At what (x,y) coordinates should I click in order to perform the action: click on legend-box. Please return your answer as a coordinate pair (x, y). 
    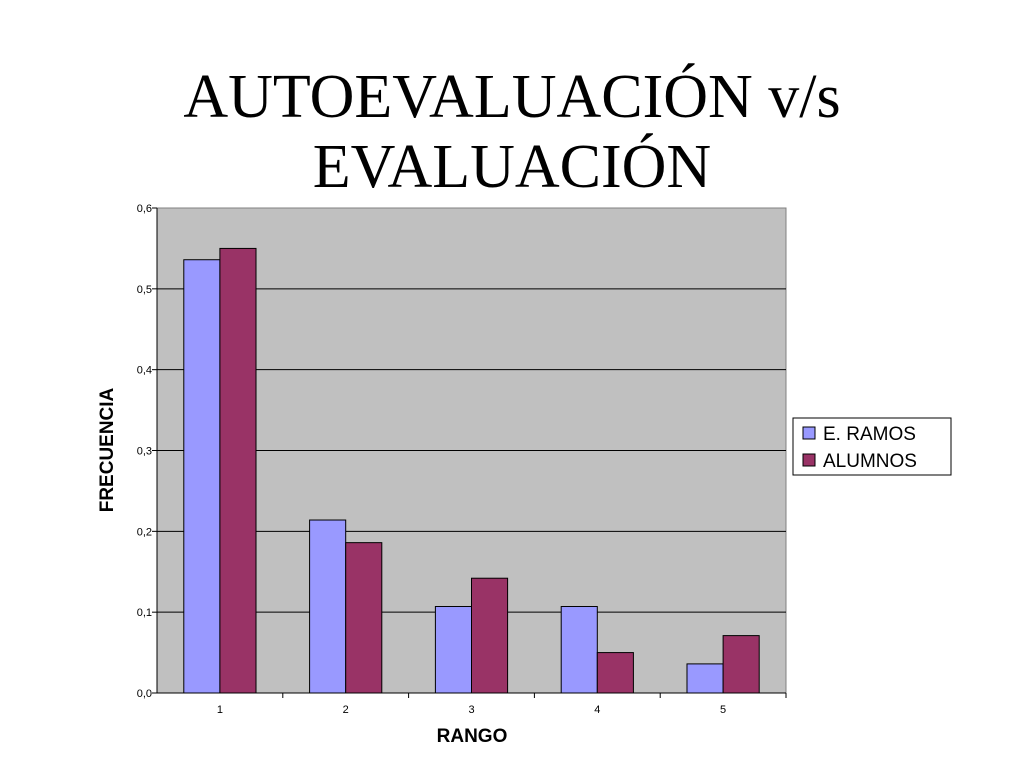
    Looking at the image, I should click on (872, 446).